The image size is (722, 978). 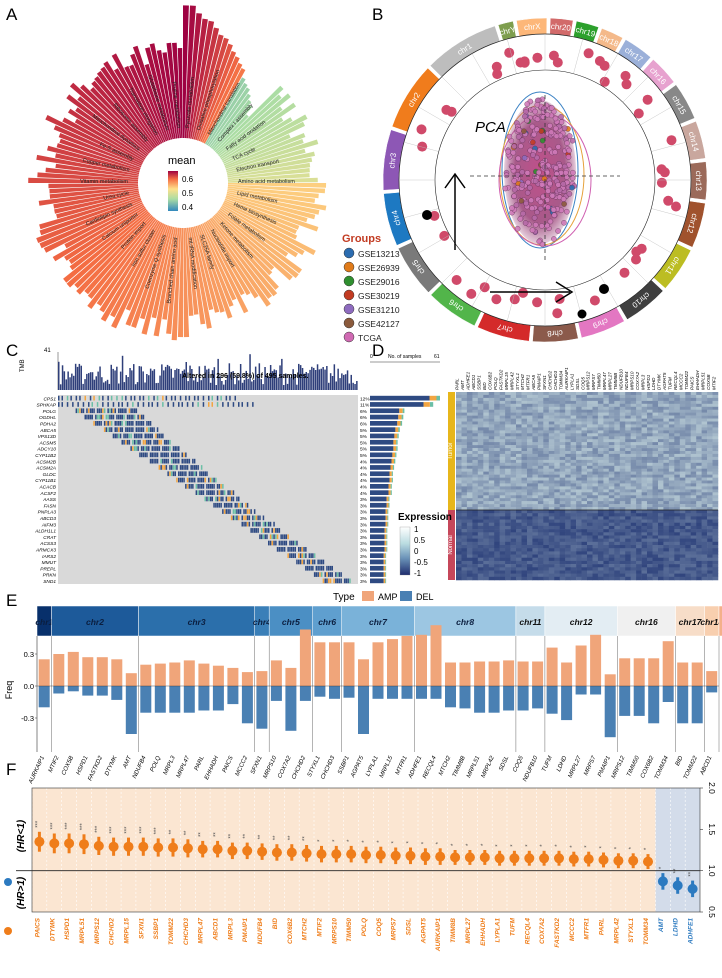 What do you see at coordinates (98, 829) in the screenshot?
I see `sig-stars: ***` at bounding box center [98, 829].